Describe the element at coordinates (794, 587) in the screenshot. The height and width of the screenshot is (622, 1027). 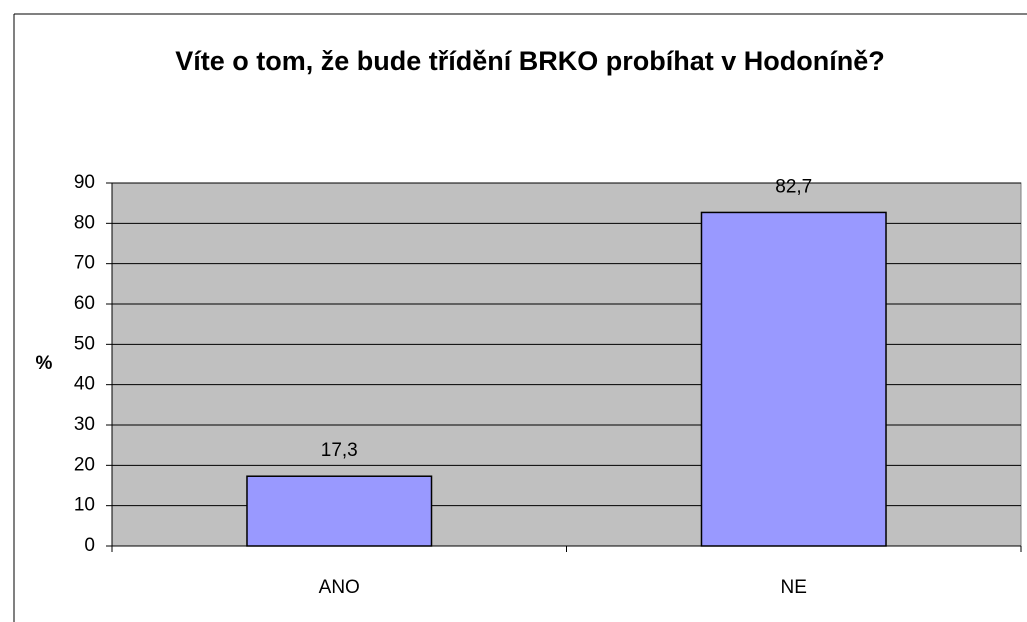
I see `x-tick-label: NE` at that location.